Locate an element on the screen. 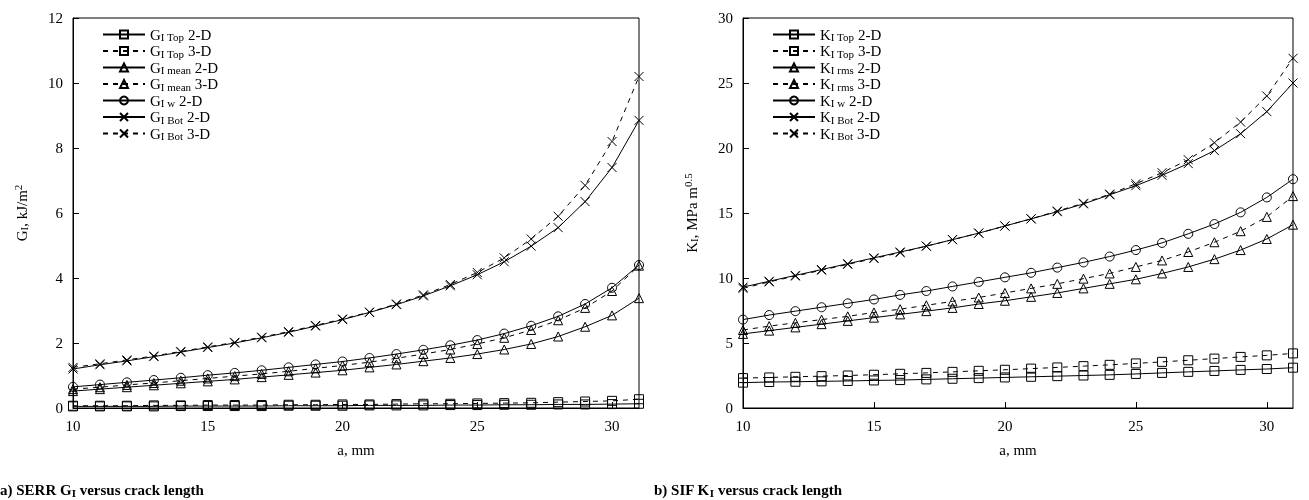  x-tick-label: 30 is located at coordinates (1267, 425).